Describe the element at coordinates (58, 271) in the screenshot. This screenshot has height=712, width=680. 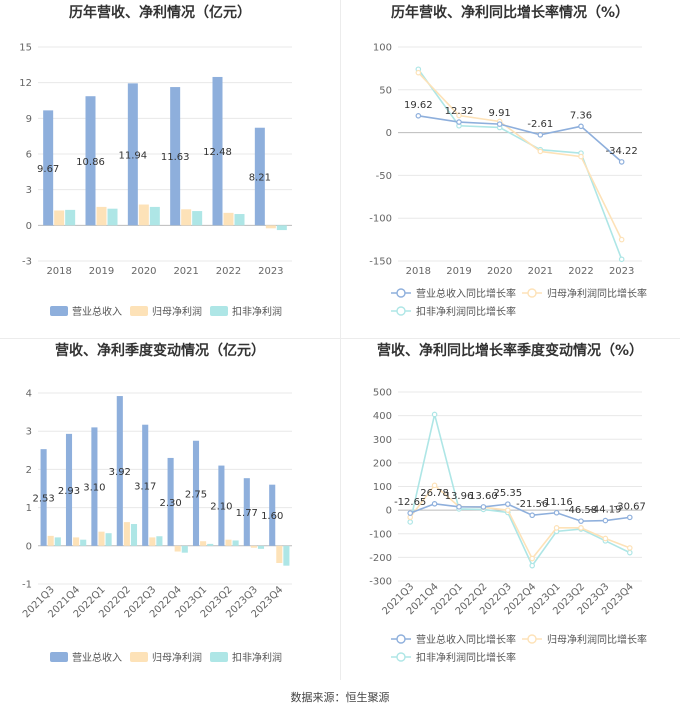
I see `x-tick-label: 2018` at that location.